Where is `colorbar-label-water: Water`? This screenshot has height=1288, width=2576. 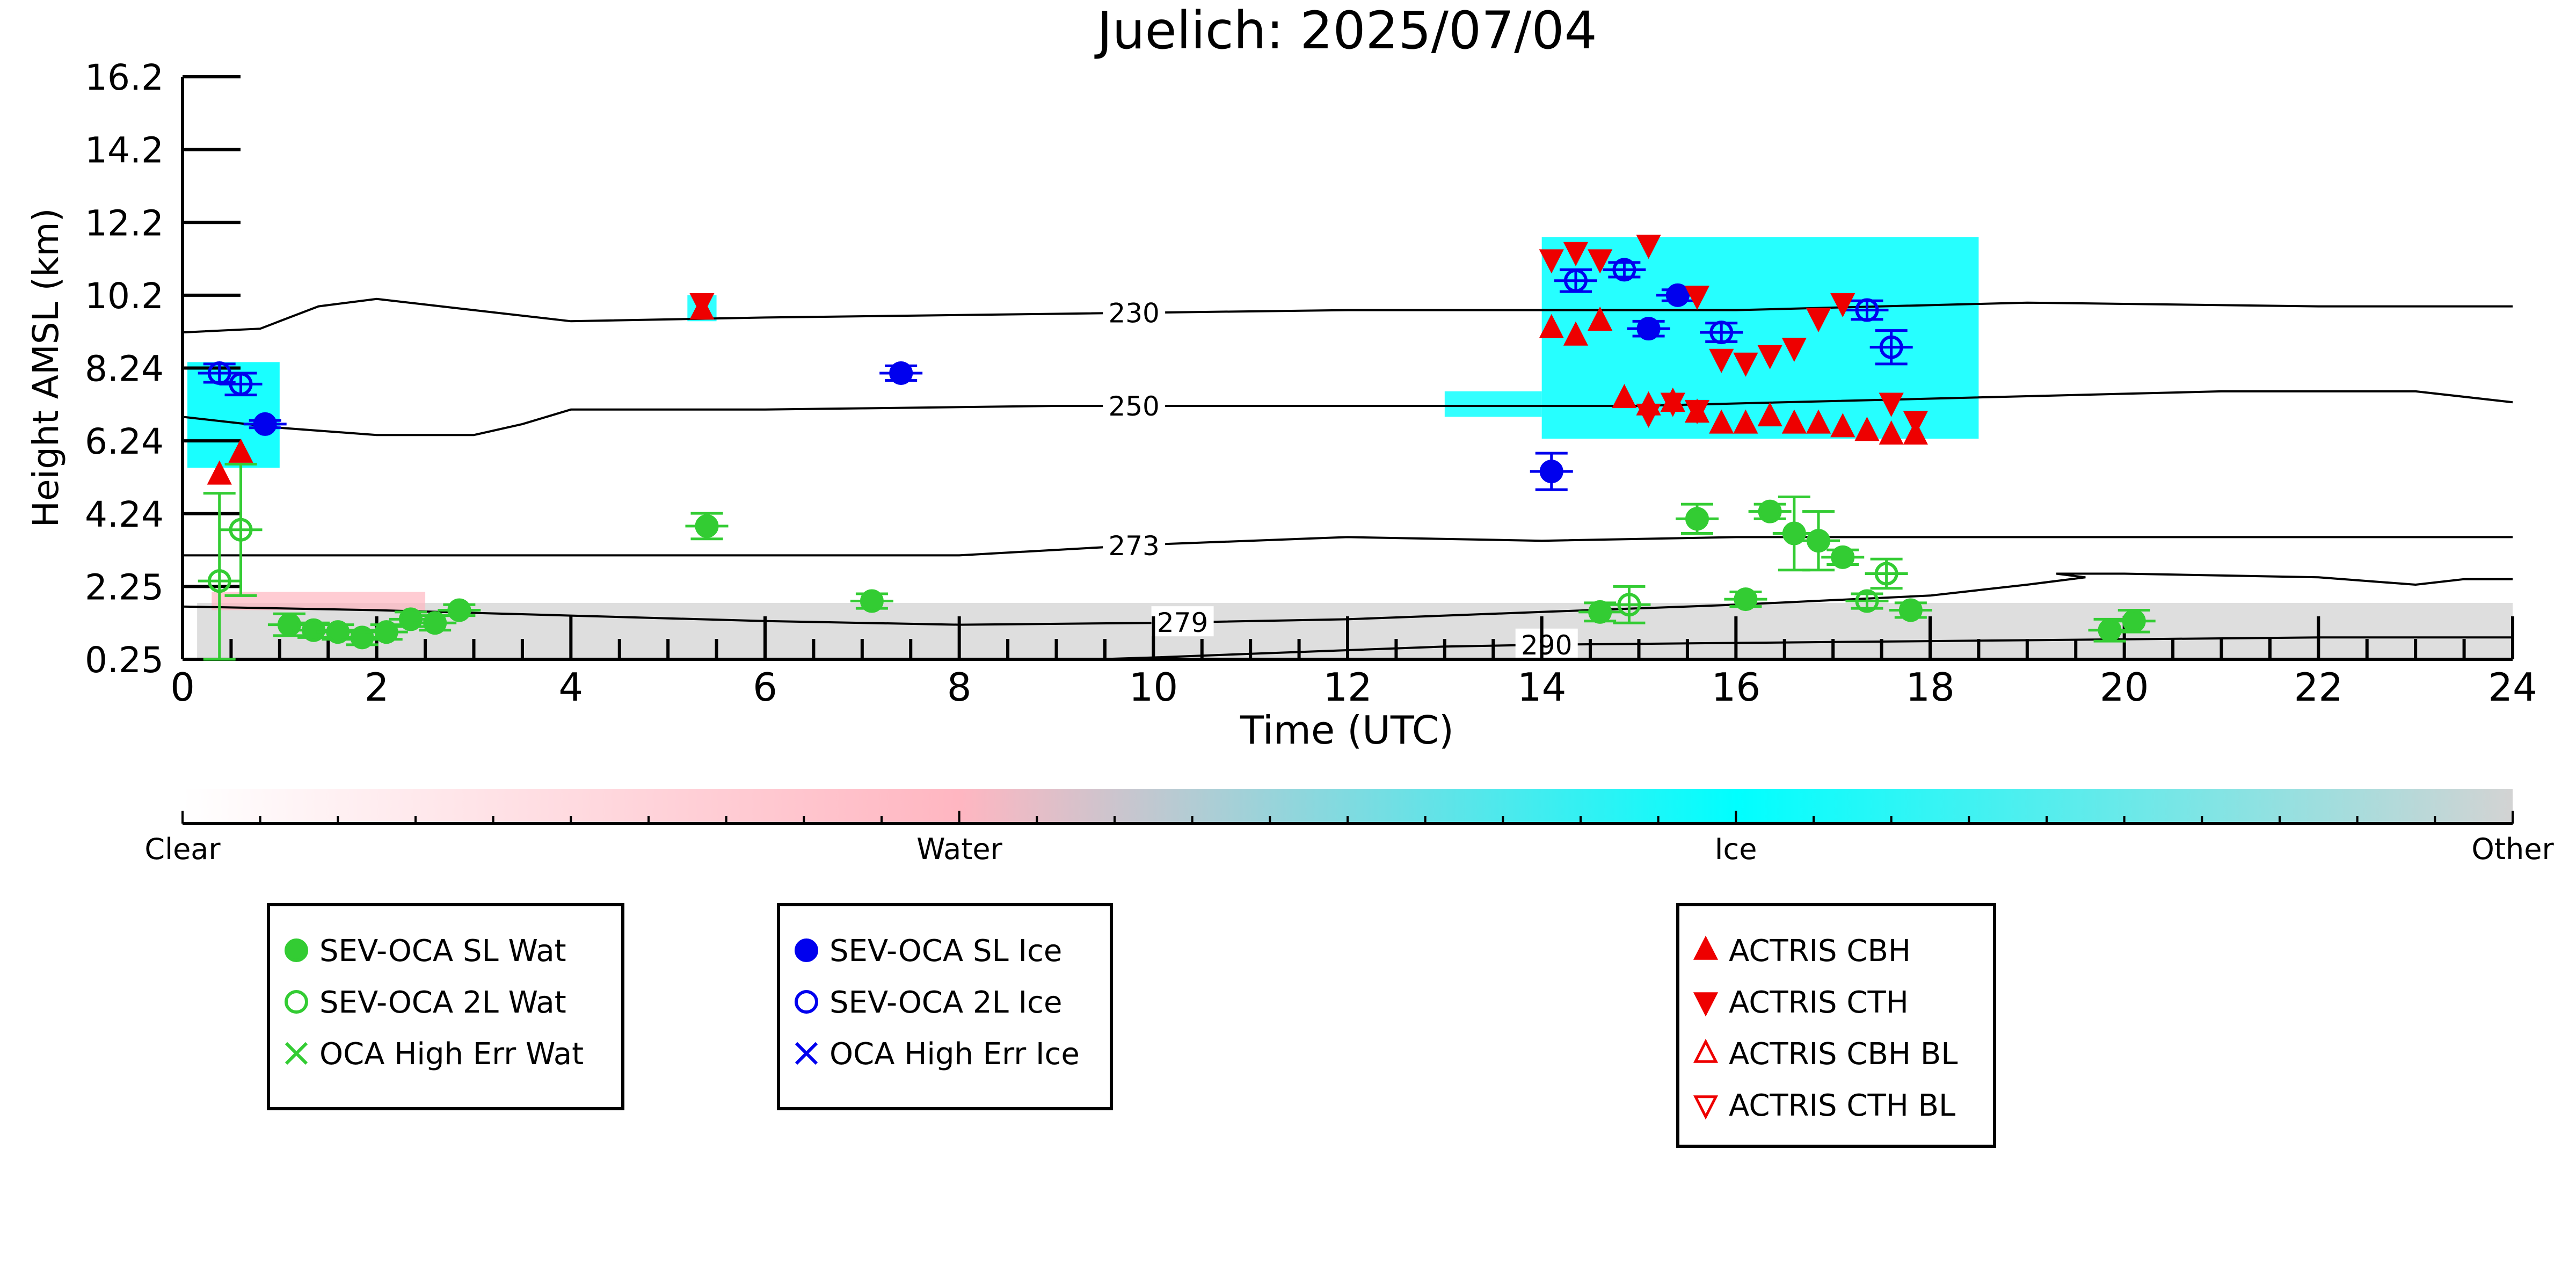 colorbar-label-water: Water is located at coordinates (959, 849).